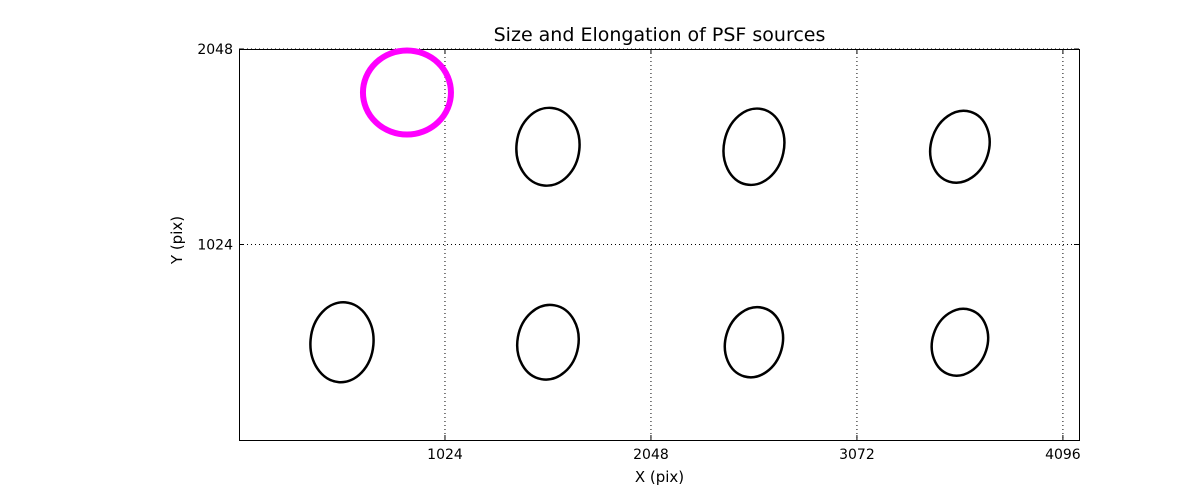 Image resolution: width=1200 pixels, height=490 pixels. I want to click on x-tick-label: 2048, so click(651, 455).